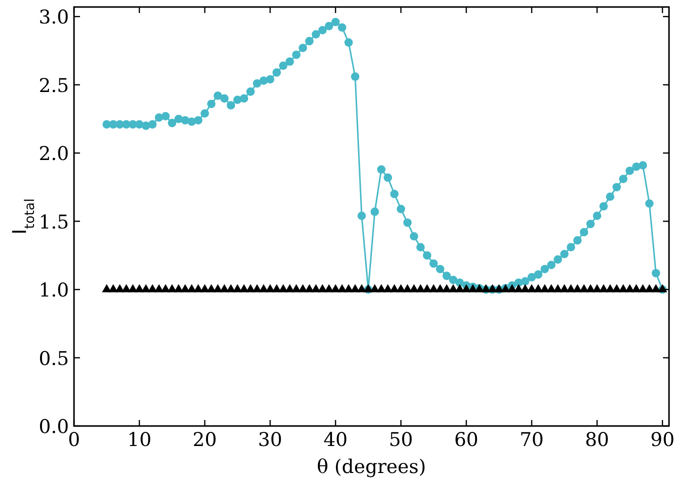 The width and height of the screenshot is (678, 482). What do you see at coordinates (139, 440) in the screenshot?
I see `x-tick-label: 10` at bounding box center [139, 440].